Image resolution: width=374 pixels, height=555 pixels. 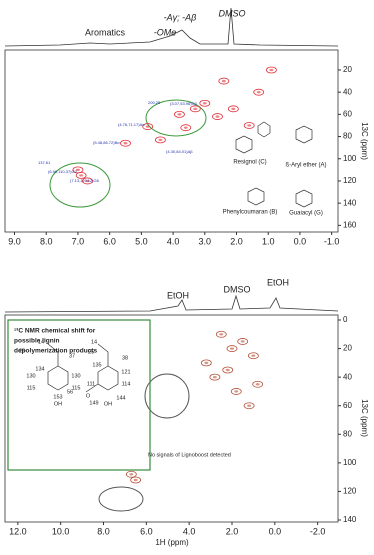 What do you see at coordinates (72, 356) in the screenshot?
I see `inset-label: 37` at bounding box center [72, 356].